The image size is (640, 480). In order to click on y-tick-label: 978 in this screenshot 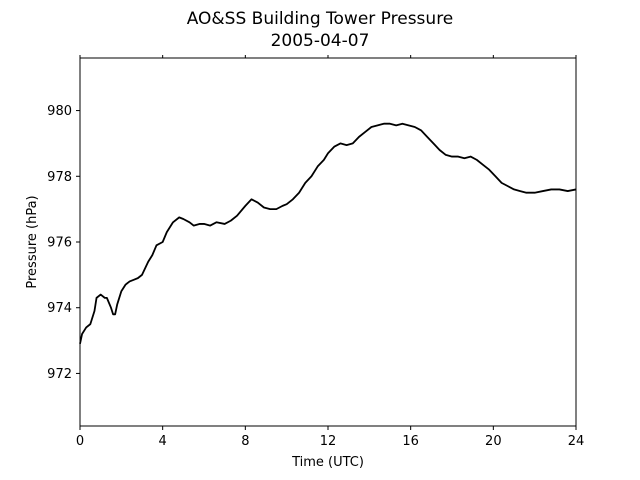, I will do `click(59, 177)`.